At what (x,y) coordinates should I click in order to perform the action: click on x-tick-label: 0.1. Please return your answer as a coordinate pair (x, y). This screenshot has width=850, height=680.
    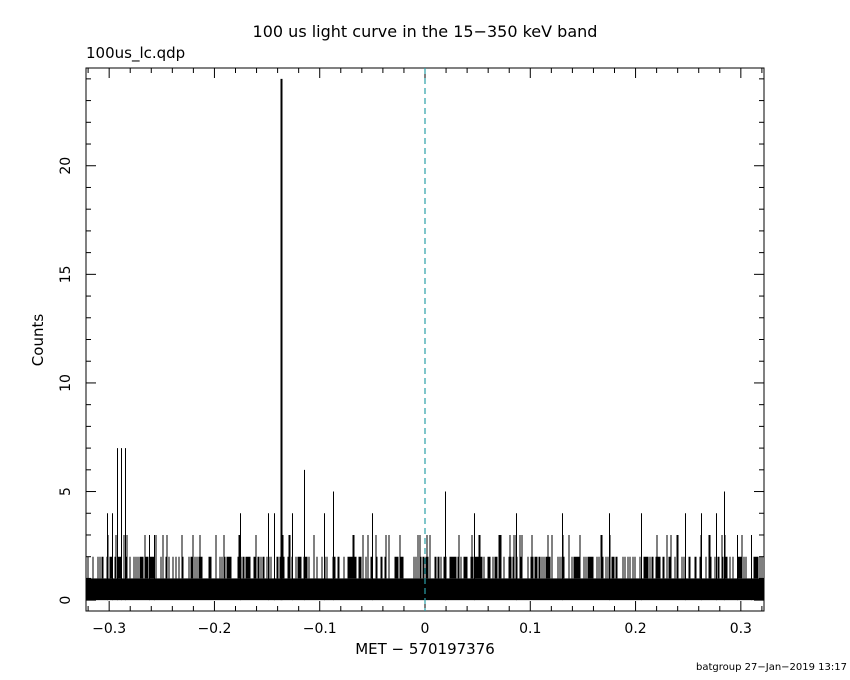
    Looking at the image, I should click on (530, 629).